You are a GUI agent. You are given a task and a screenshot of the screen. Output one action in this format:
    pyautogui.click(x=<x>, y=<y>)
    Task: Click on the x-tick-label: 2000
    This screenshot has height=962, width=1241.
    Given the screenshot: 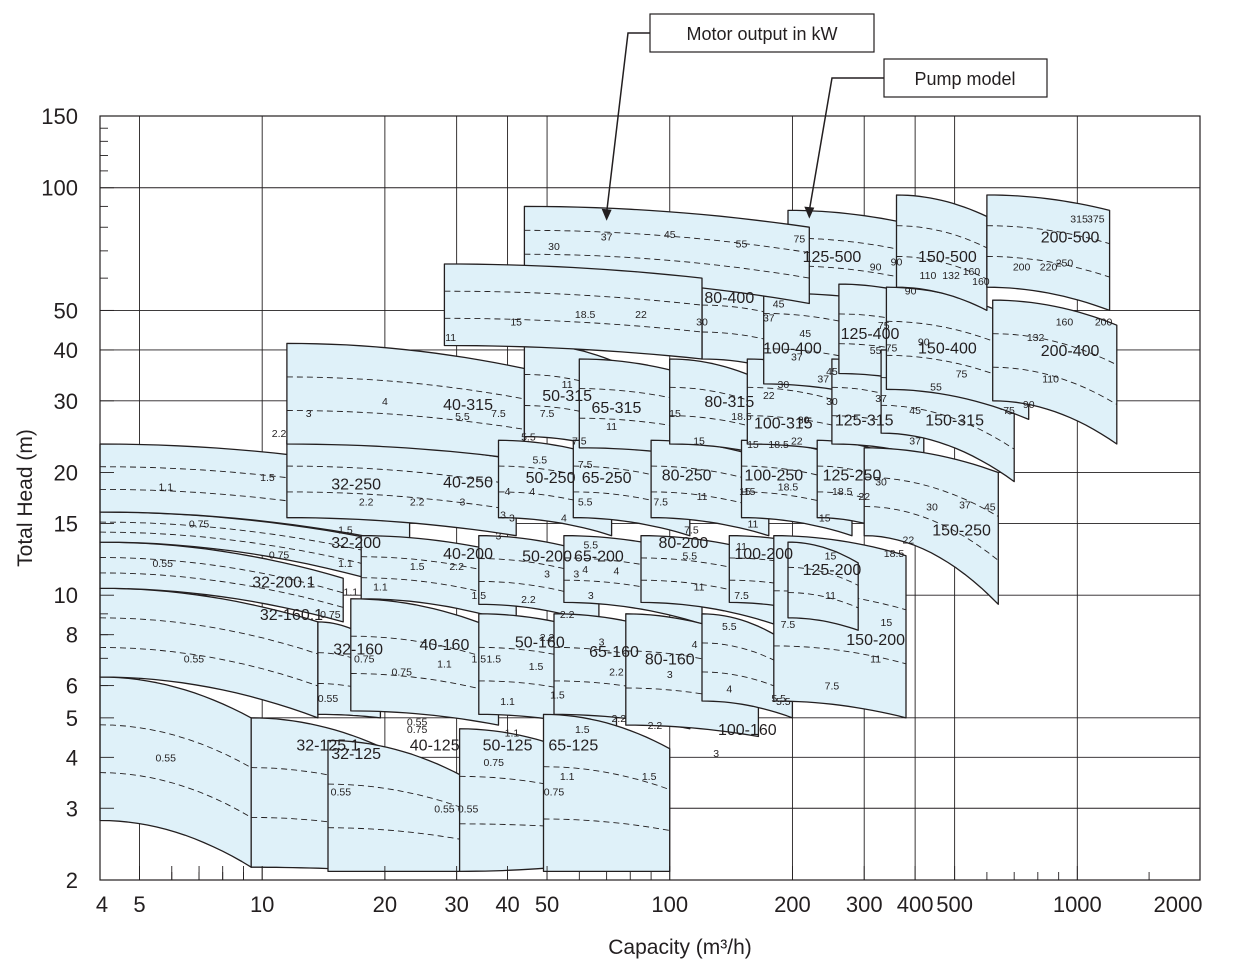 What is the action you would take?
    pyautogui.click(x=1178, y=904)
    